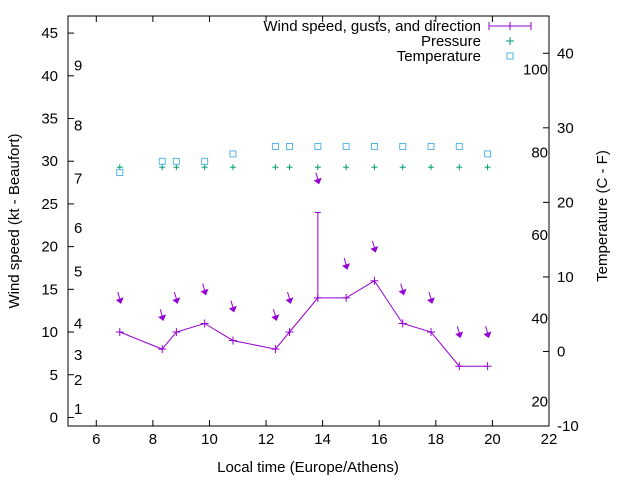 The height and width of the screenshot is (480, 640). Describe the element at coordinates (96, 439) in the screenshot. I see `x-tick-label: 6` at that location.